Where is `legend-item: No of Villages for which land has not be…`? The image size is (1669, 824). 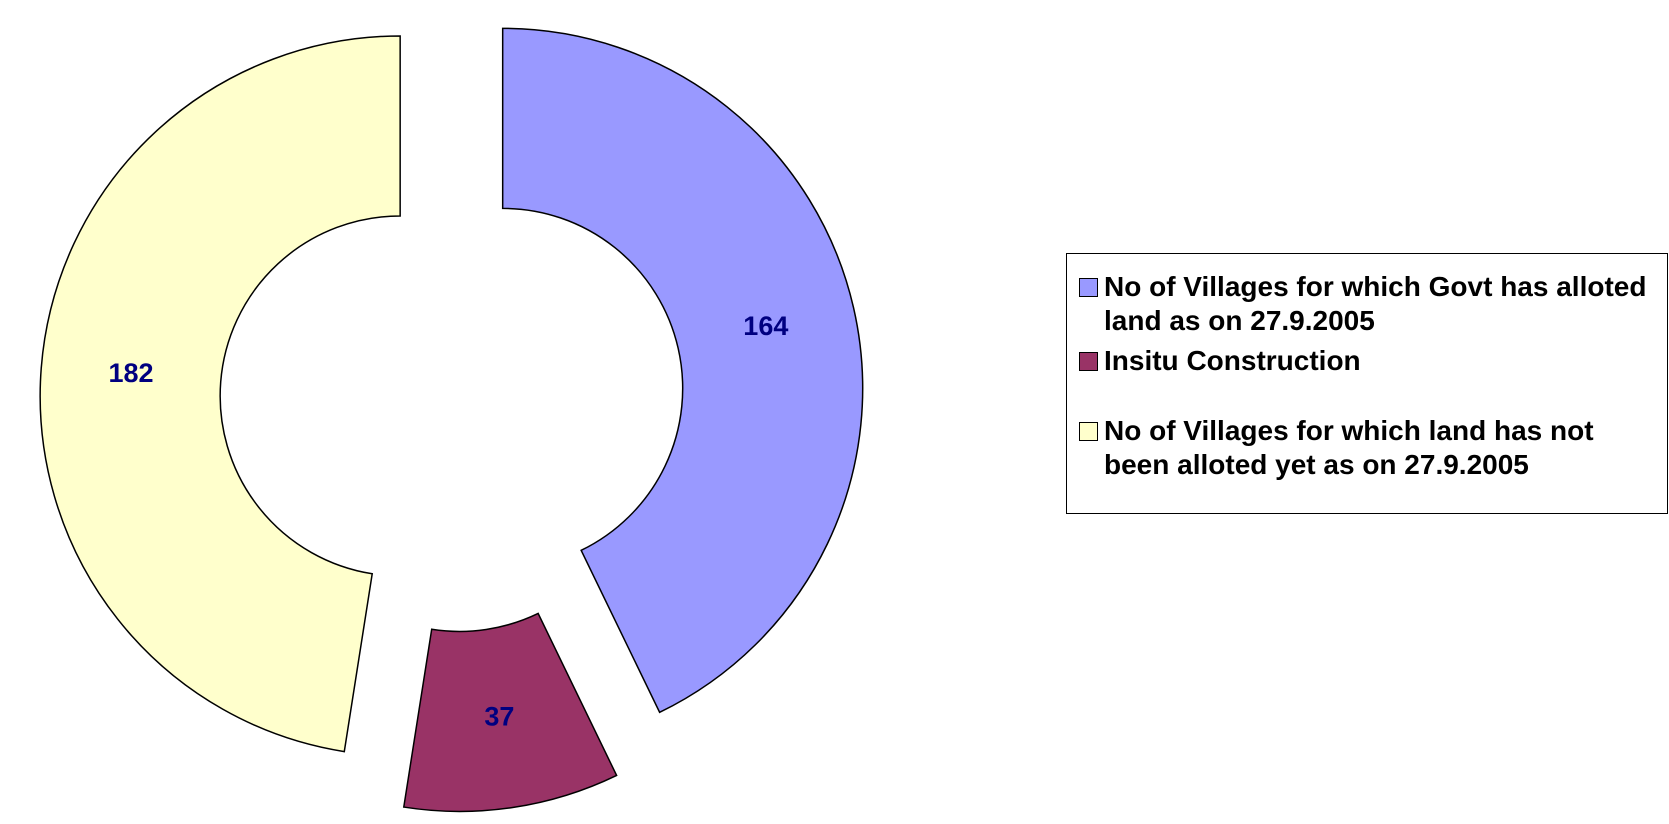
legend-item: No of Villages for which land has not be… is located at coordinates (1369, 448).